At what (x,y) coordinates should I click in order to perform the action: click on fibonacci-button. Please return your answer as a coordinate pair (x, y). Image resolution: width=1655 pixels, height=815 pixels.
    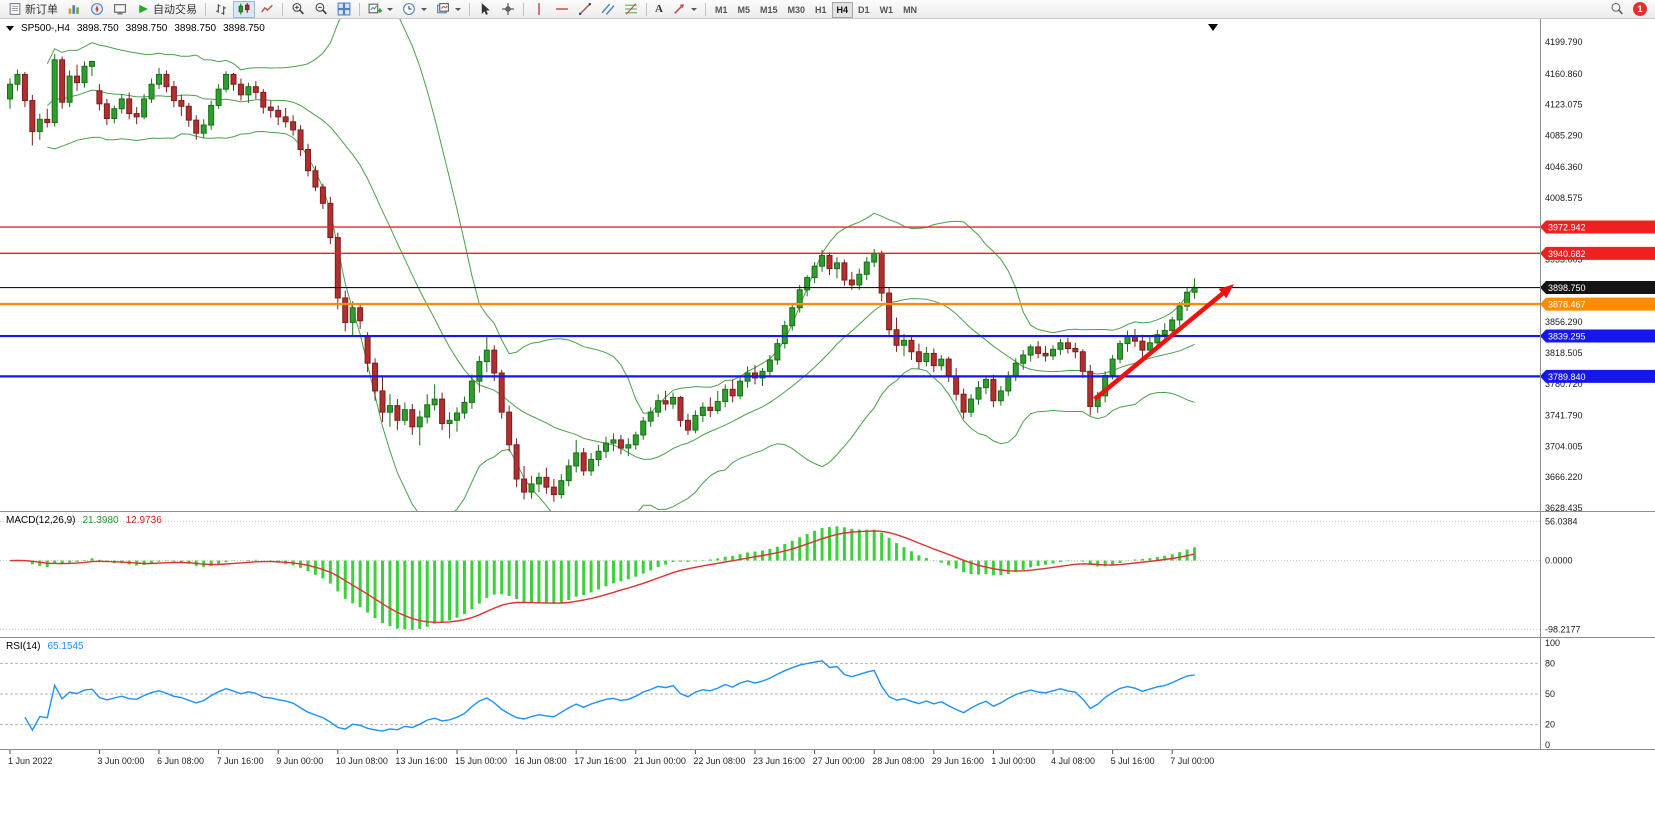
    Looking at the image, I should click on (631, 9).